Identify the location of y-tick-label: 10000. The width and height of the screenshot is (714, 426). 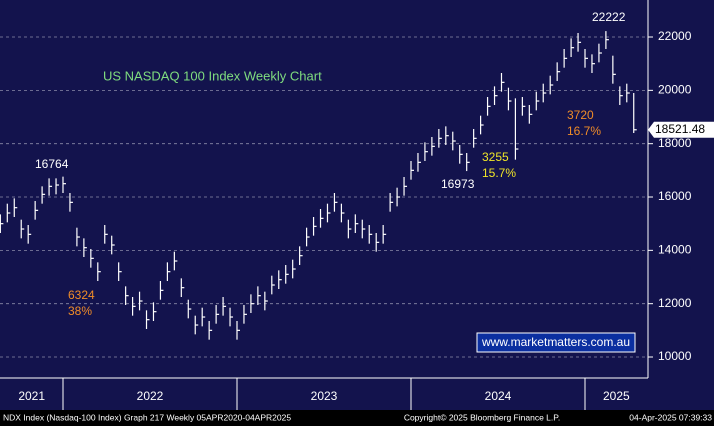
(675, 356).